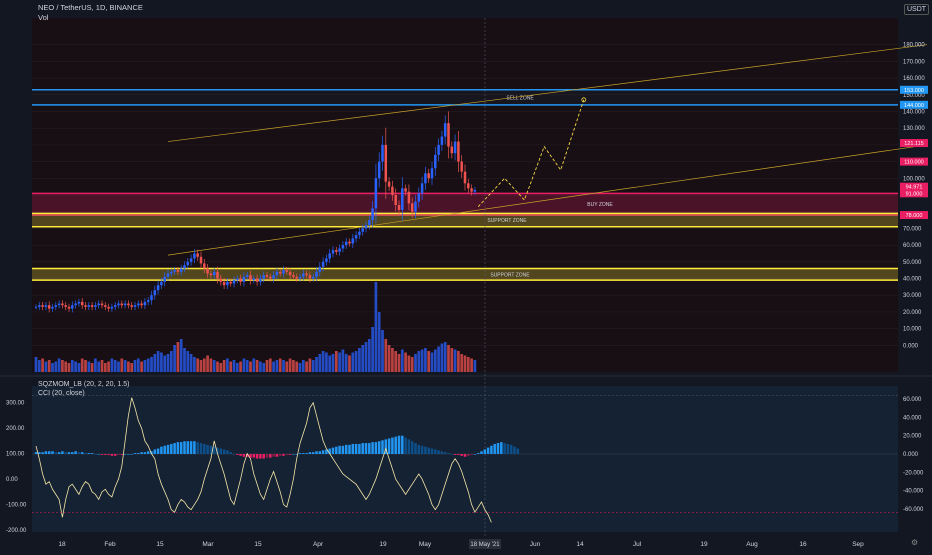 This screenshot has height=555, width=932. What do you see at coordinates (914, 106) in the screenshot?
I see `price-badge-label: 144.000` at bounding box center [914, 106].